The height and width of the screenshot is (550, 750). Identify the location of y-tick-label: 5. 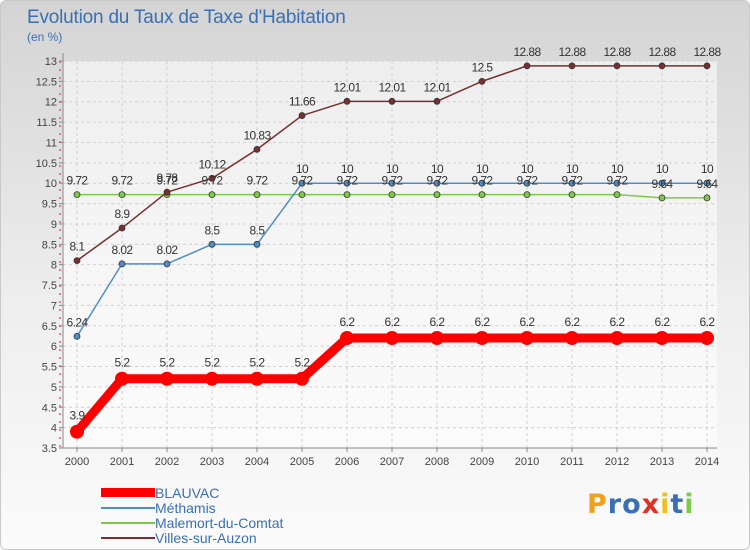
(54, 388).